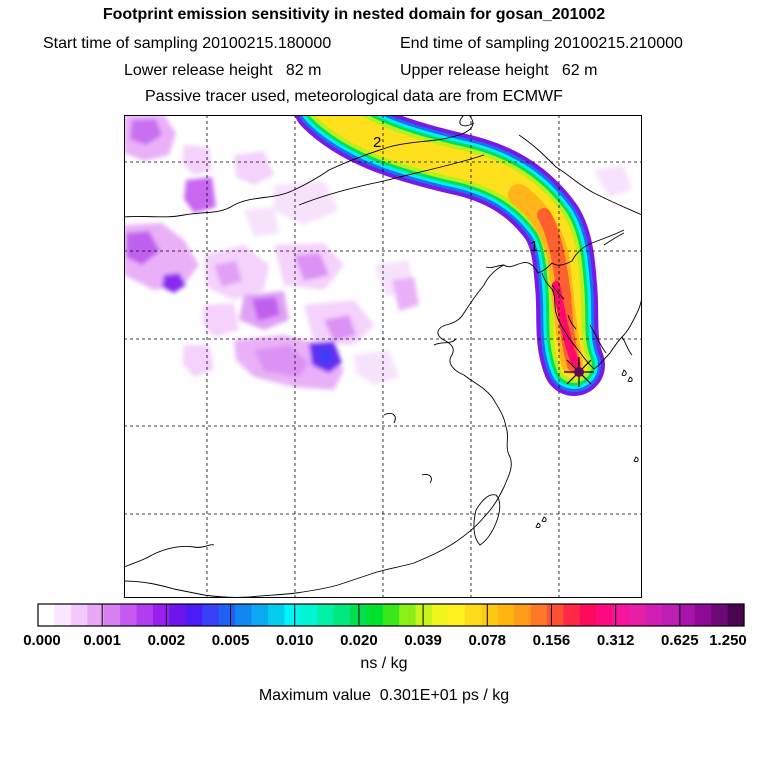 The image size is (768, 768). I want to click on sampling-start: Start time of sampling 20100215.180000, so click(187, 43).